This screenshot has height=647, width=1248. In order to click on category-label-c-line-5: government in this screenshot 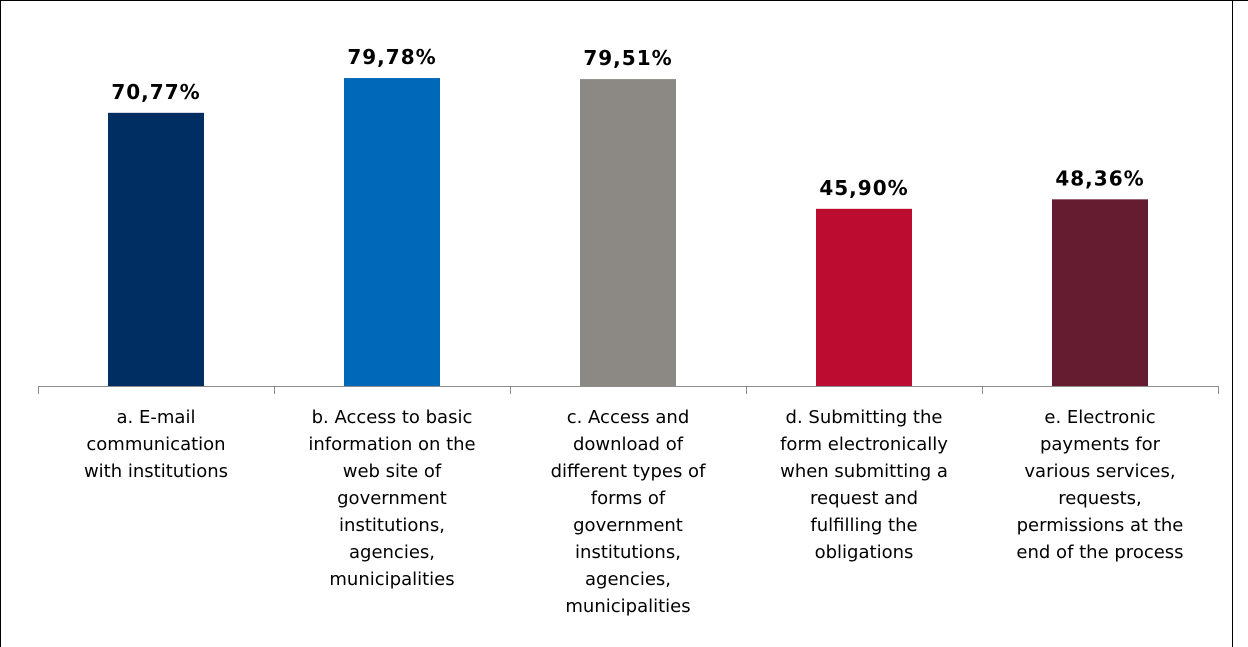, I will do `click(628, 525)`.